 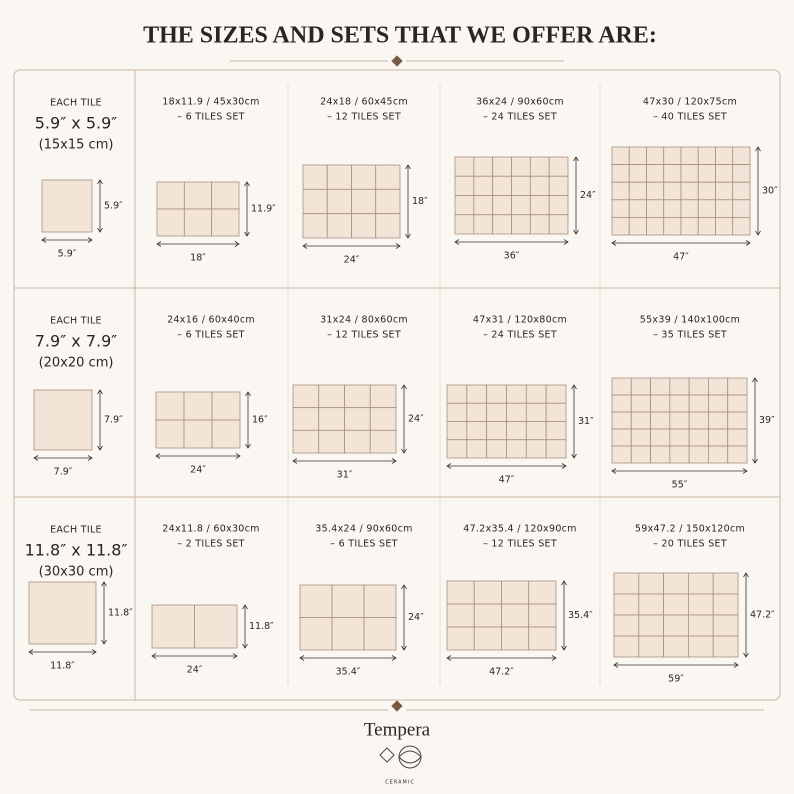 I want to click on tile-label: EACH TILE, so click(x=76, y=103).